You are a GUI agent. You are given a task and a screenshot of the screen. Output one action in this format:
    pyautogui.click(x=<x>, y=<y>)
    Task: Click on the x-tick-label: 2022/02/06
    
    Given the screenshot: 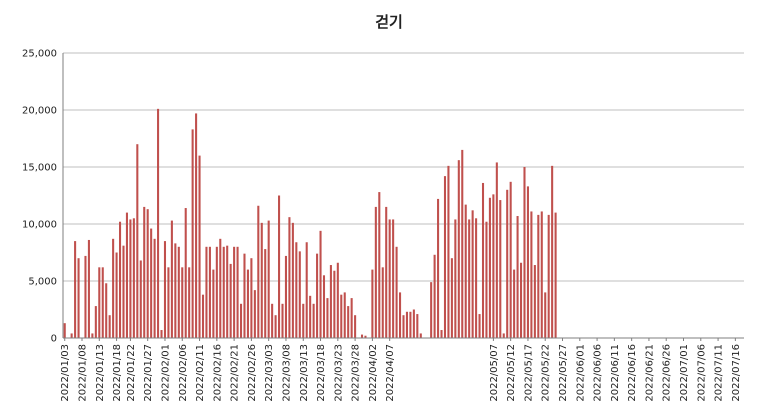 What is the action you would take?
    pyautogui.click(x=183, y=373)
    